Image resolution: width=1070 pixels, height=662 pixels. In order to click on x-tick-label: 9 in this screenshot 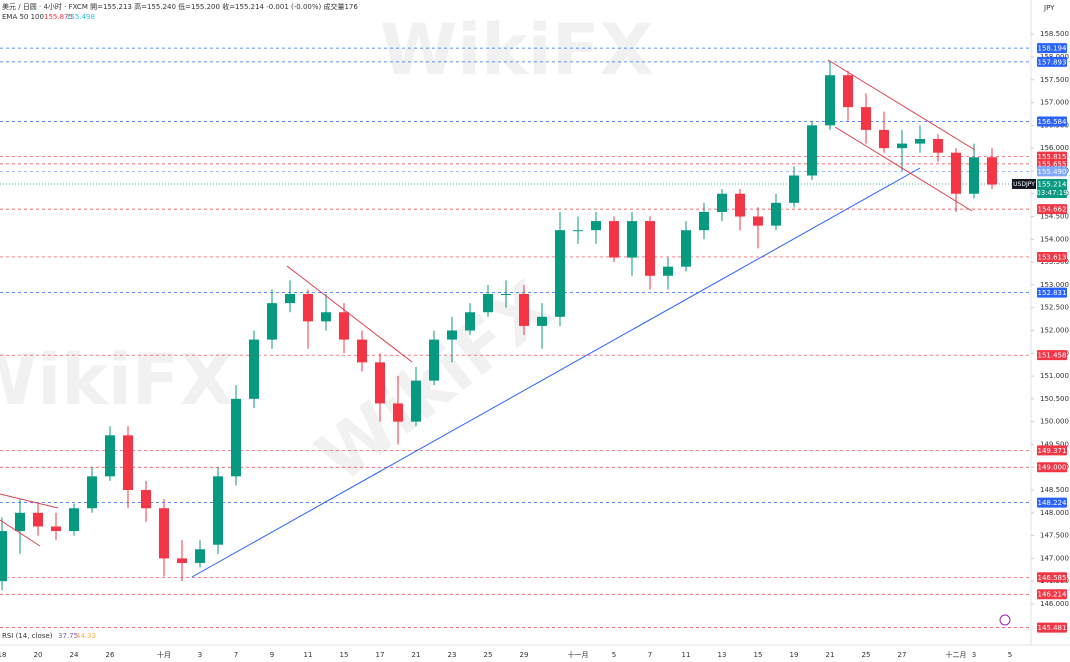, I will do `click(272, 655)`.